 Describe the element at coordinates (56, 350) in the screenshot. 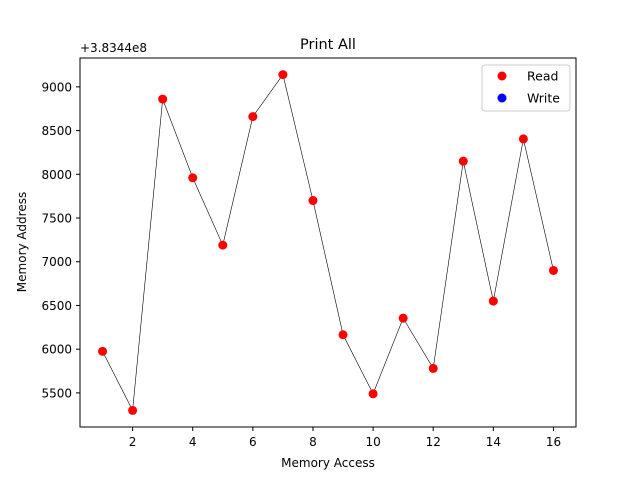

I see `y-tick-label: 6000` at that location.